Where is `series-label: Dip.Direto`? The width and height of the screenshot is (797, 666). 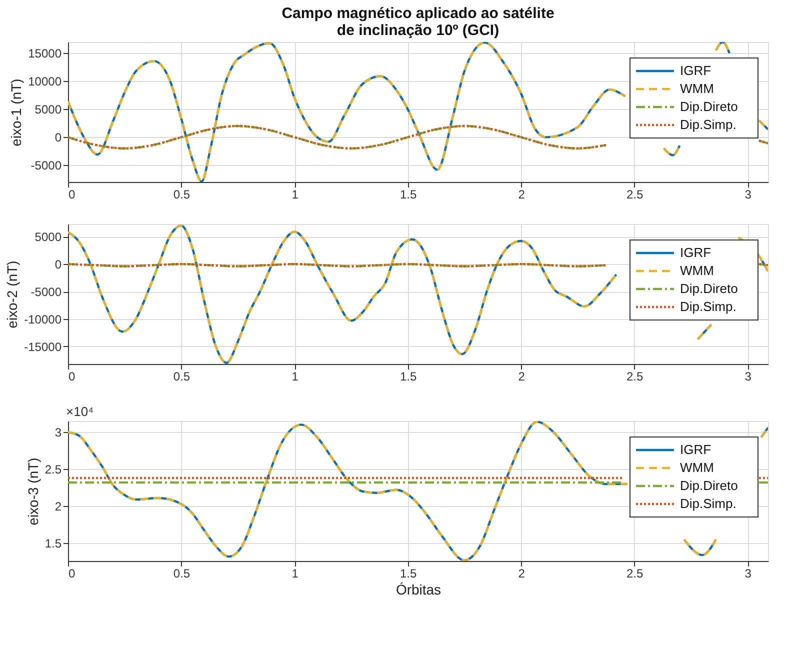 series-label: Dip.Direto is located at coordinates (709, 485).